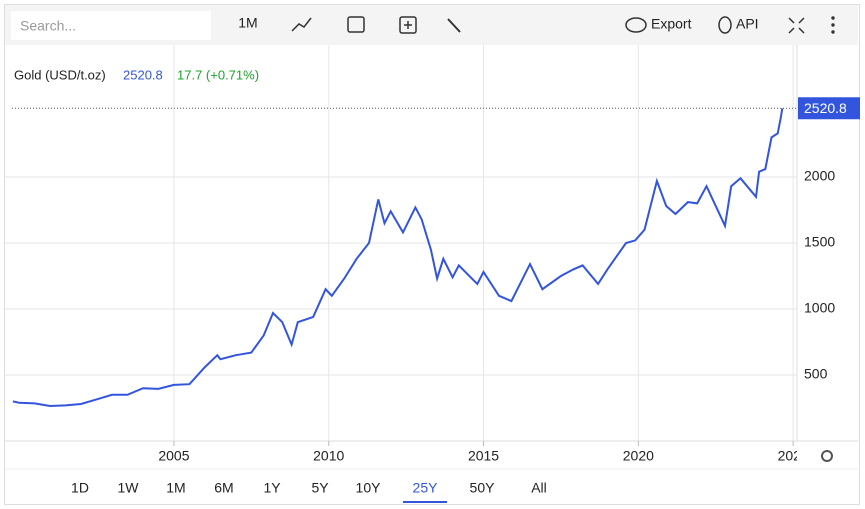 The width and height of the screenshot is (865, 509). I want to click on api-icon, so click(725, 25).